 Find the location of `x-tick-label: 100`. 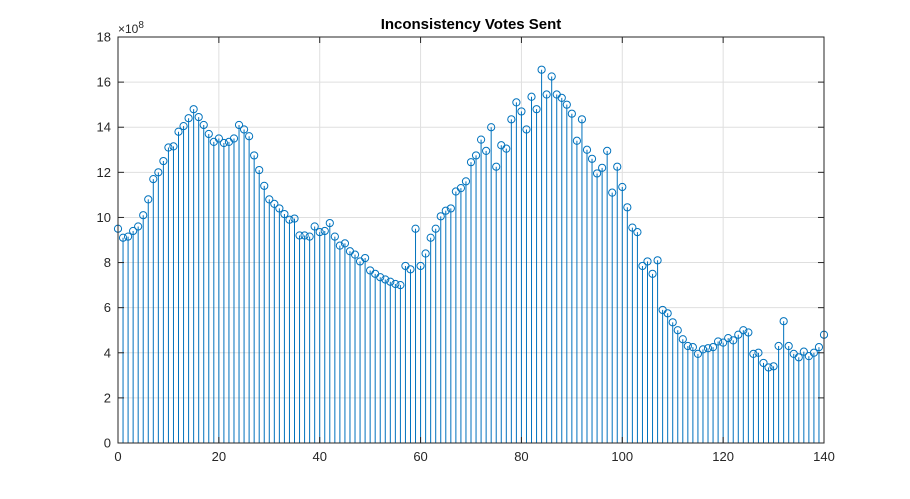

x-tick-label: 100 is located at coordinates (622, 456).